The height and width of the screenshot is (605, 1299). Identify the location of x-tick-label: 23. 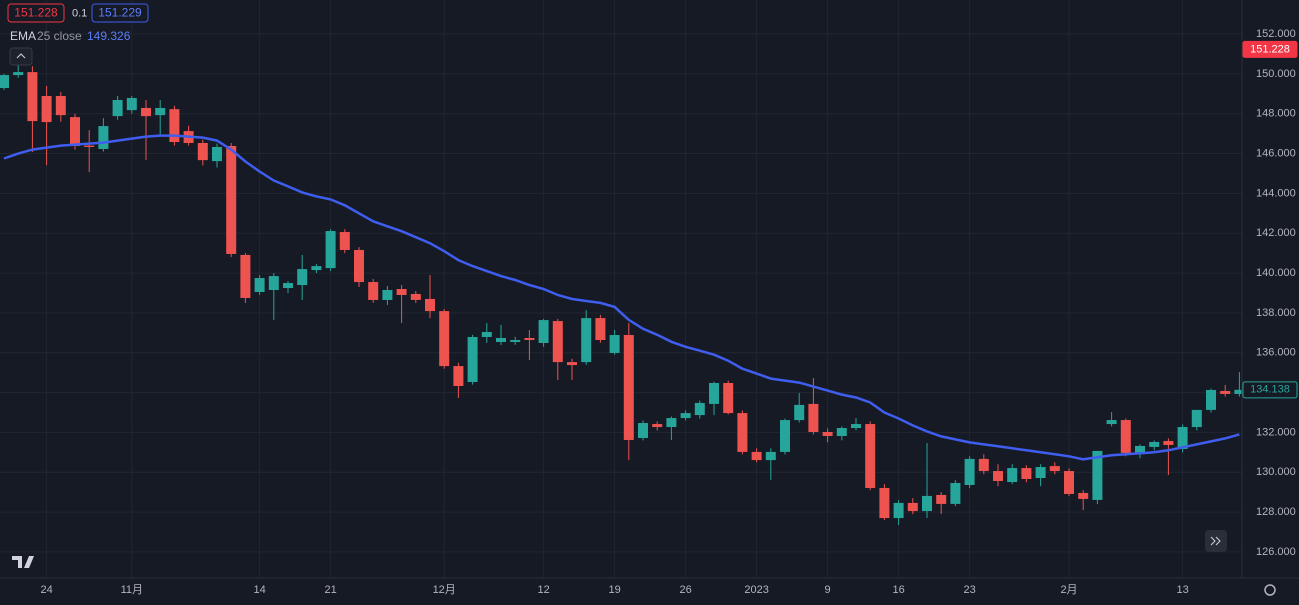
(969, 590).